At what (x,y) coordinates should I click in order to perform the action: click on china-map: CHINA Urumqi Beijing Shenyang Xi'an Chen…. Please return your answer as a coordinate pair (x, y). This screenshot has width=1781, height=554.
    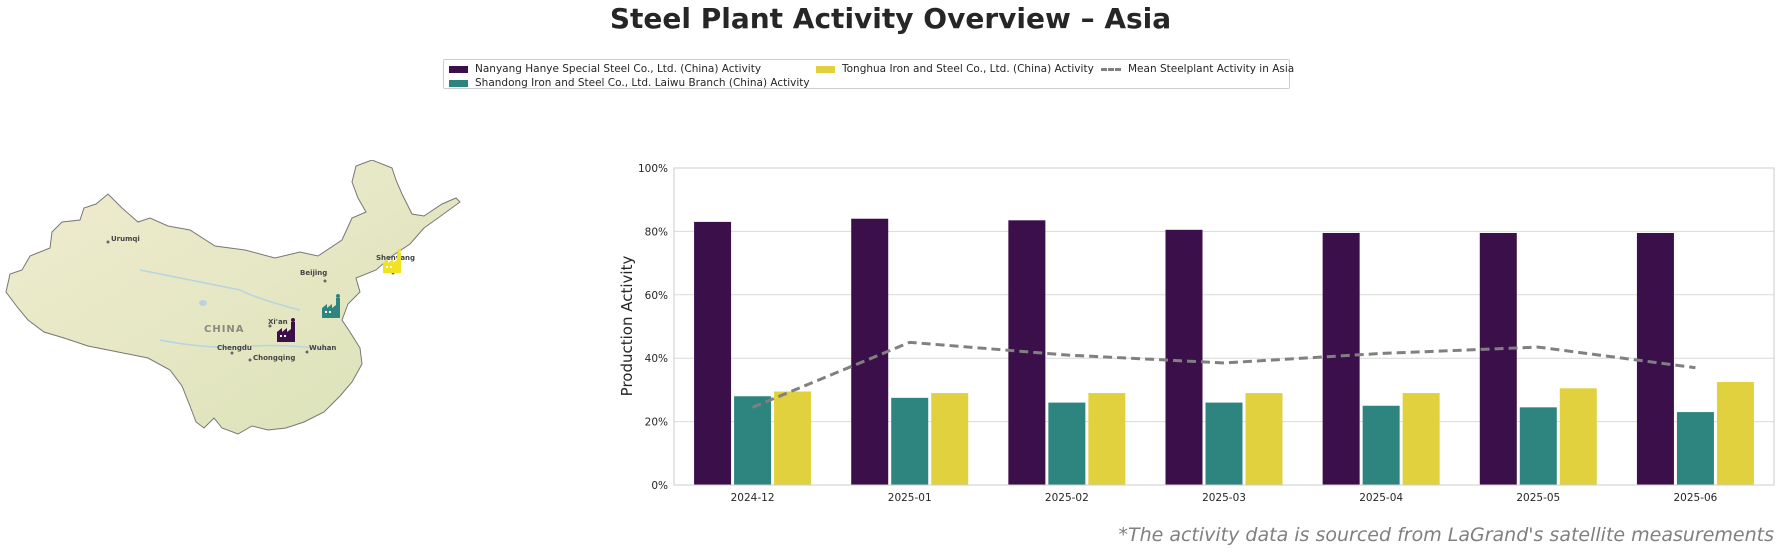
    Looking at the image, I should click on (233, 297).